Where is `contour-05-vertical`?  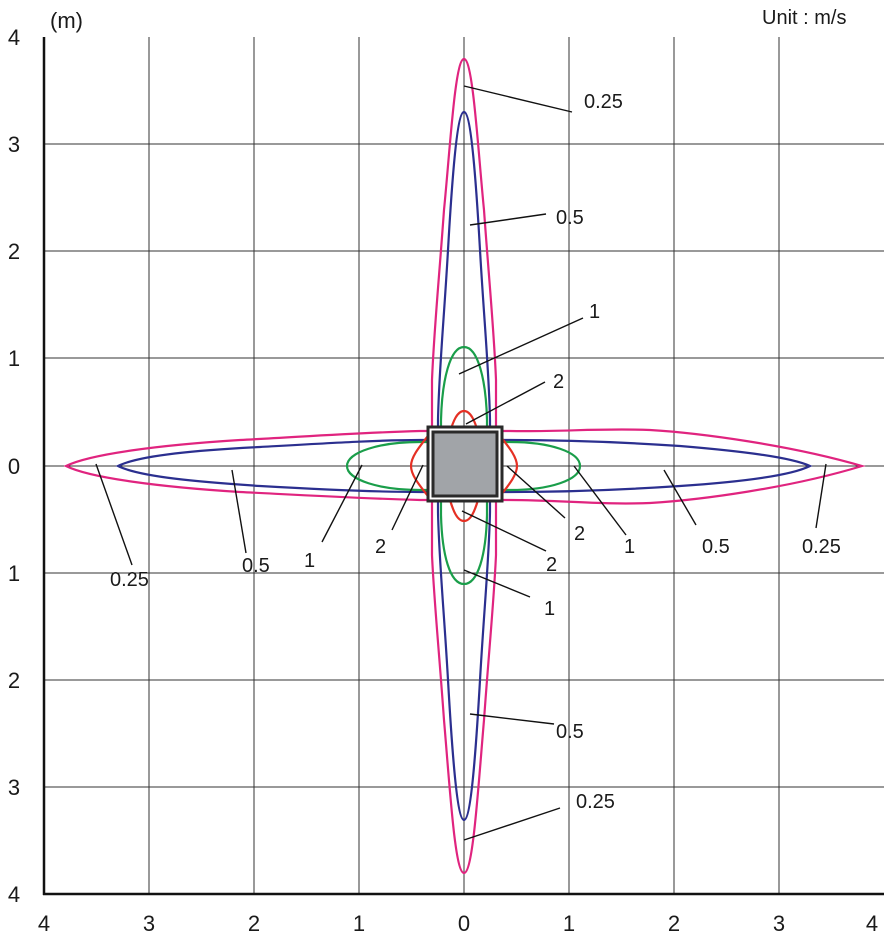 contour-05-vertical is located at coordinates (464, 466).